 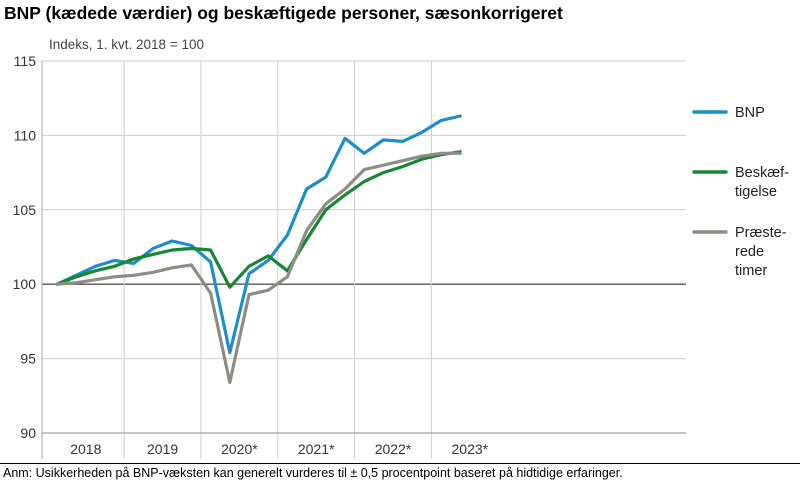 I want to click on x-tick-label: 2021*, so click(x=316, y=449).